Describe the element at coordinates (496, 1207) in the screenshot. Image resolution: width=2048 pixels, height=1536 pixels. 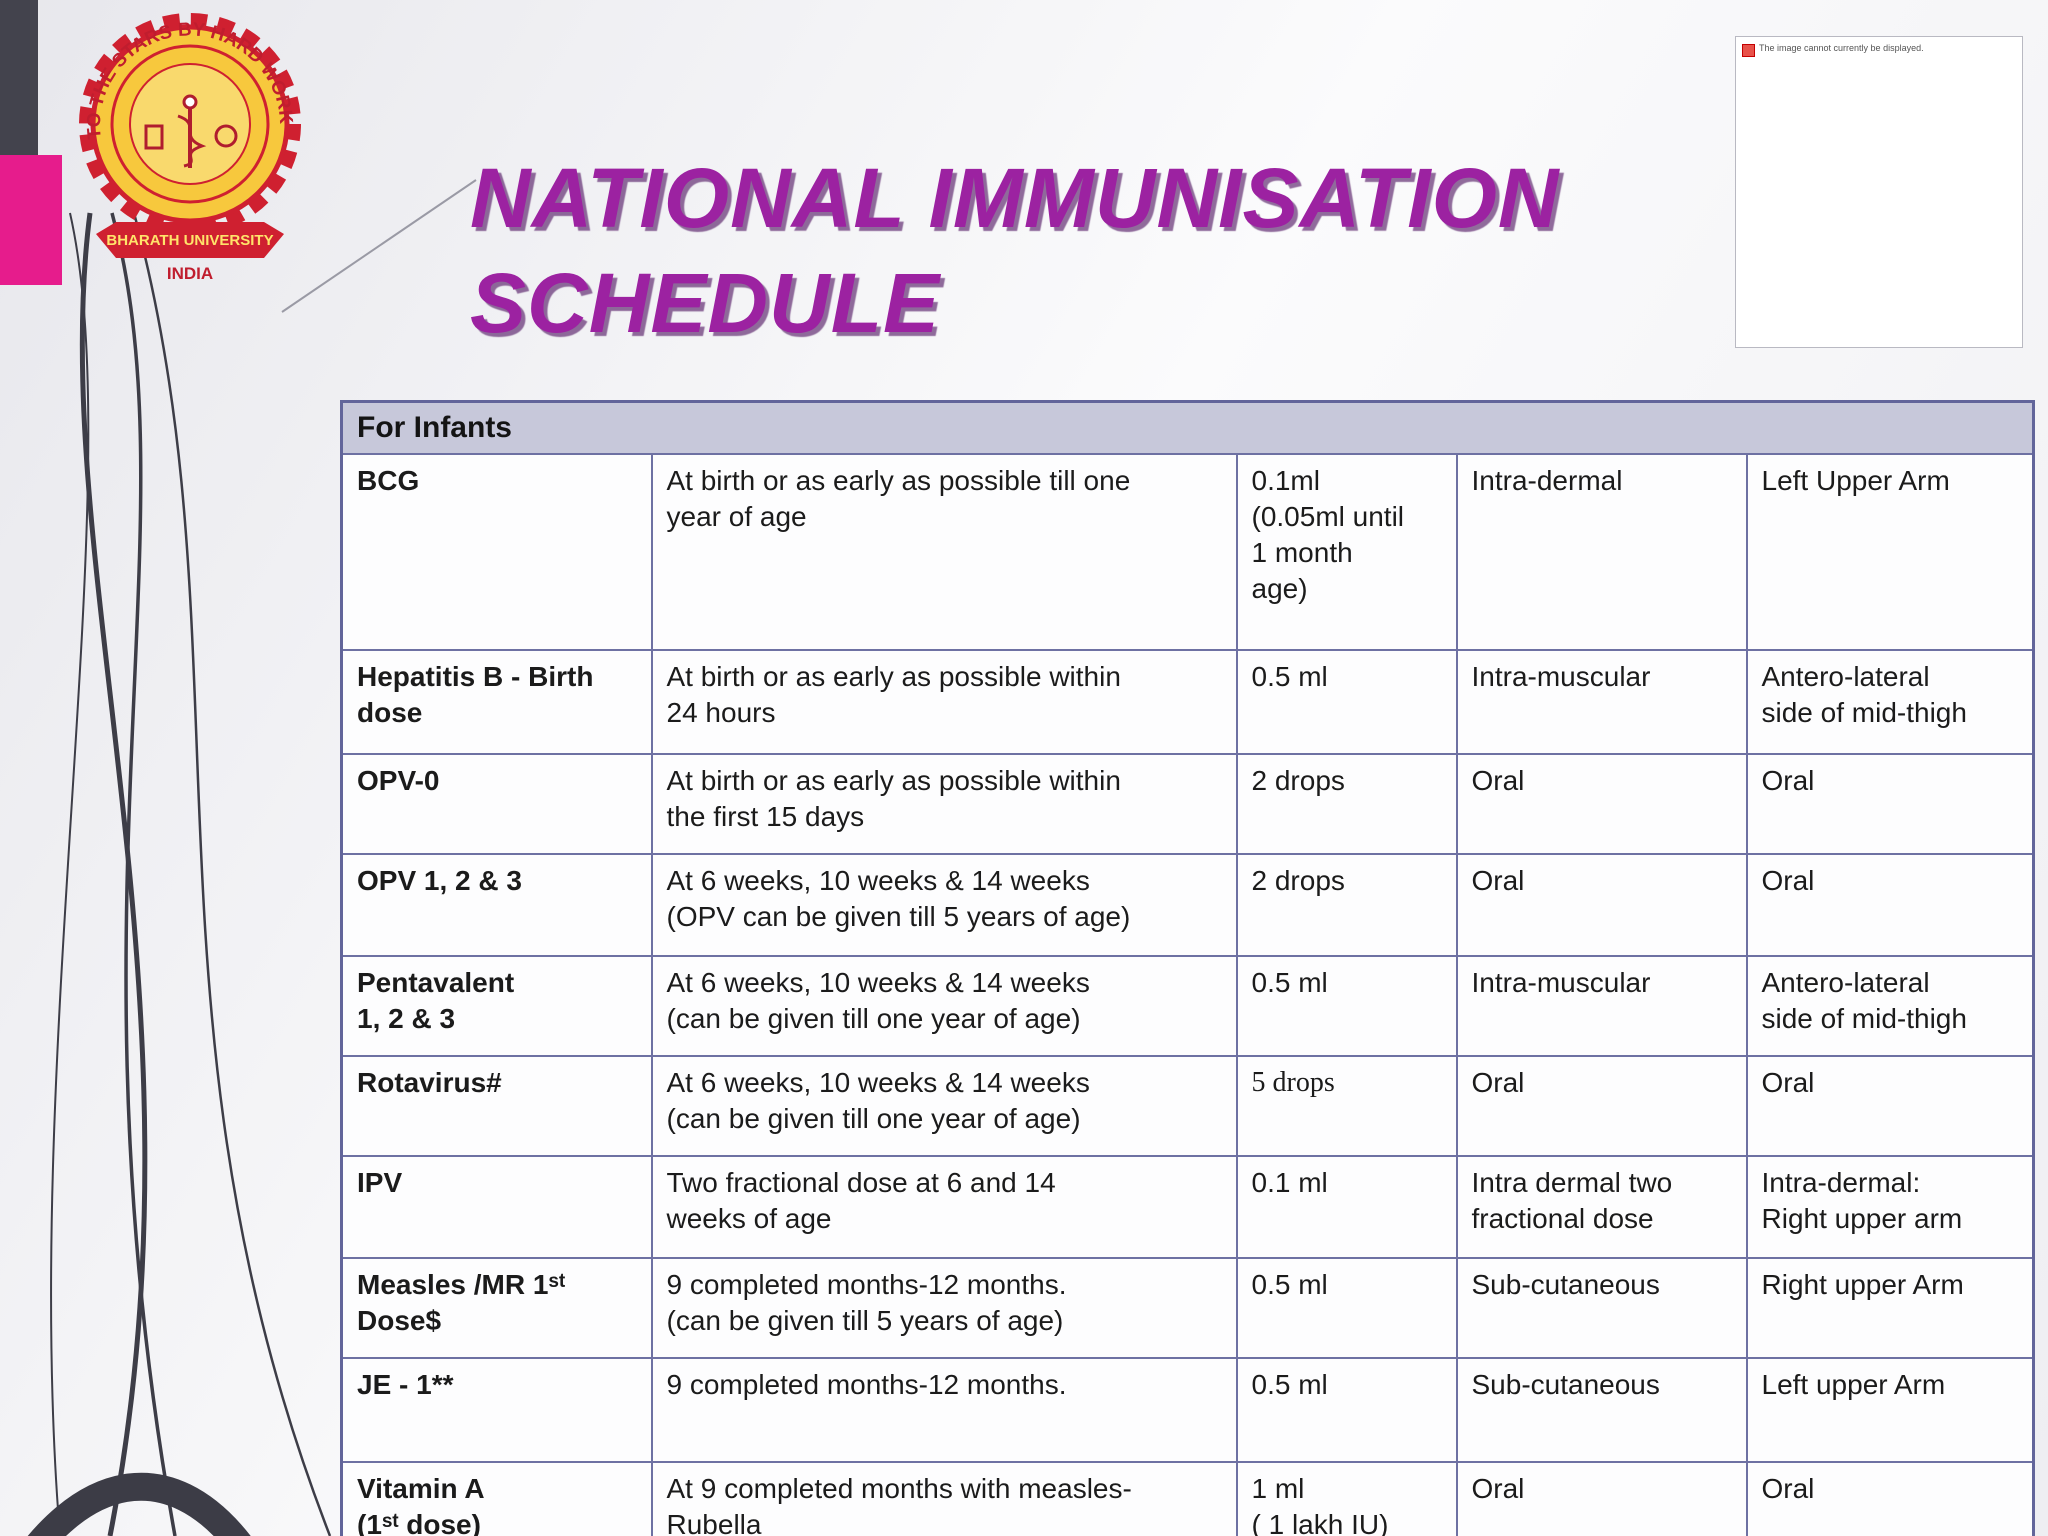
I see `cell-vaccine: IPV` at that location.